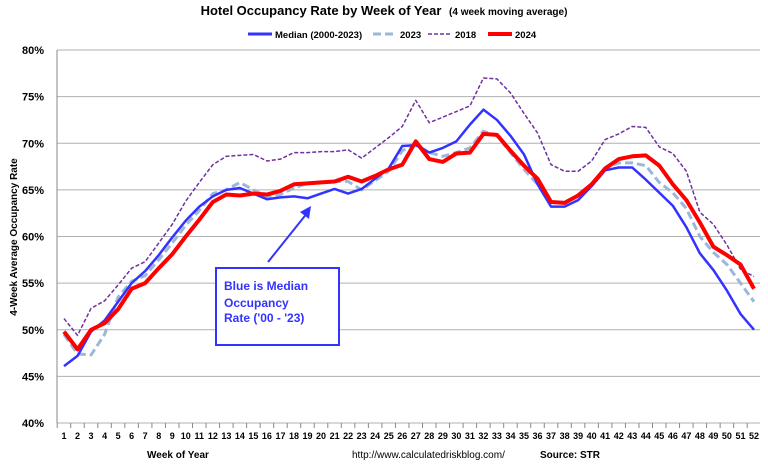  What do you see at coordinates (410, 35) in the screenshot?
I see `legend-label: 2023` at bounding box center [410, 35].